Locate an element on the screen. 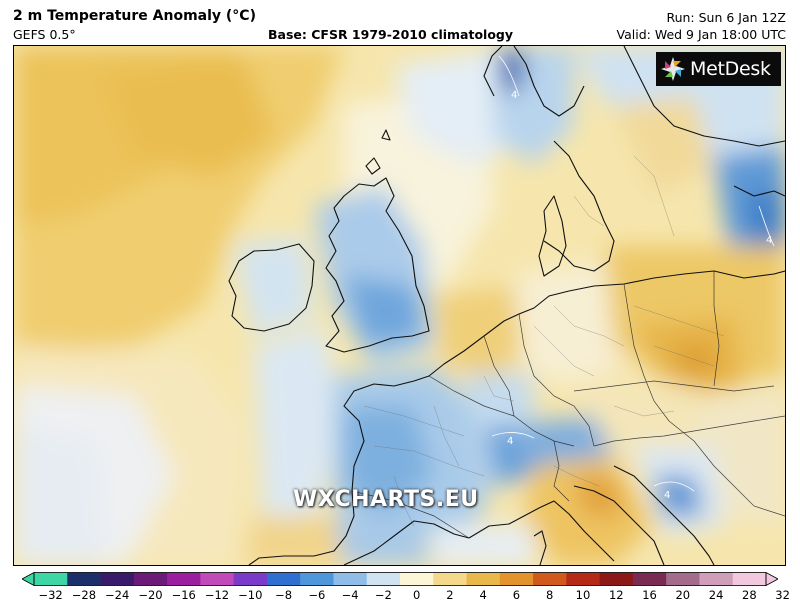 The image size is (800, 613). metdesk-logo-text: MetDesk is located at coordinates (730, 69).